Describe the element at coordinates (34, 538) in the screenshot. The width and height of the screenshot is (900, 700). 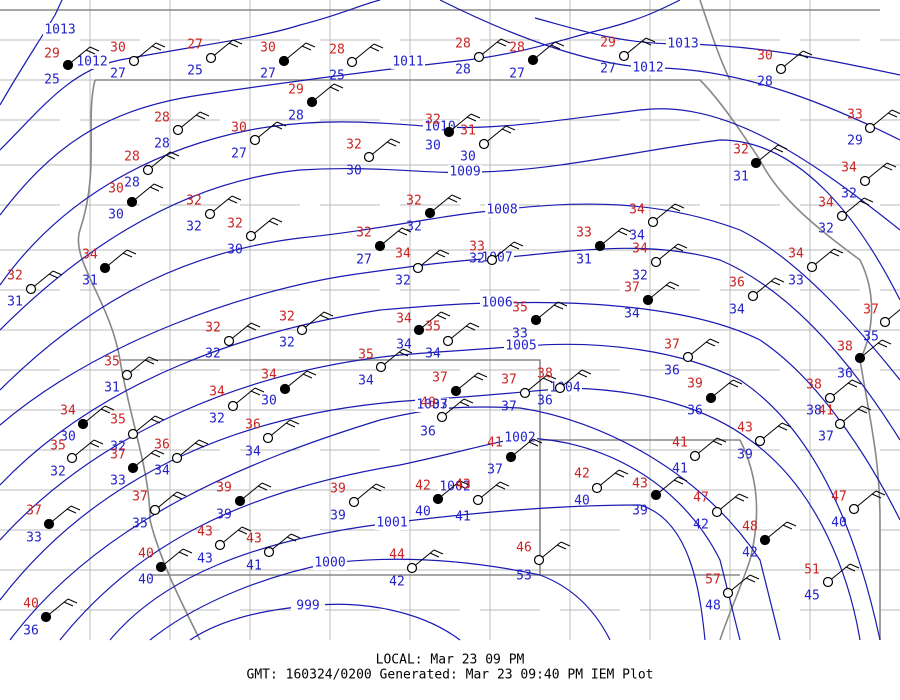
I see `dewpoint: 33` at that location.